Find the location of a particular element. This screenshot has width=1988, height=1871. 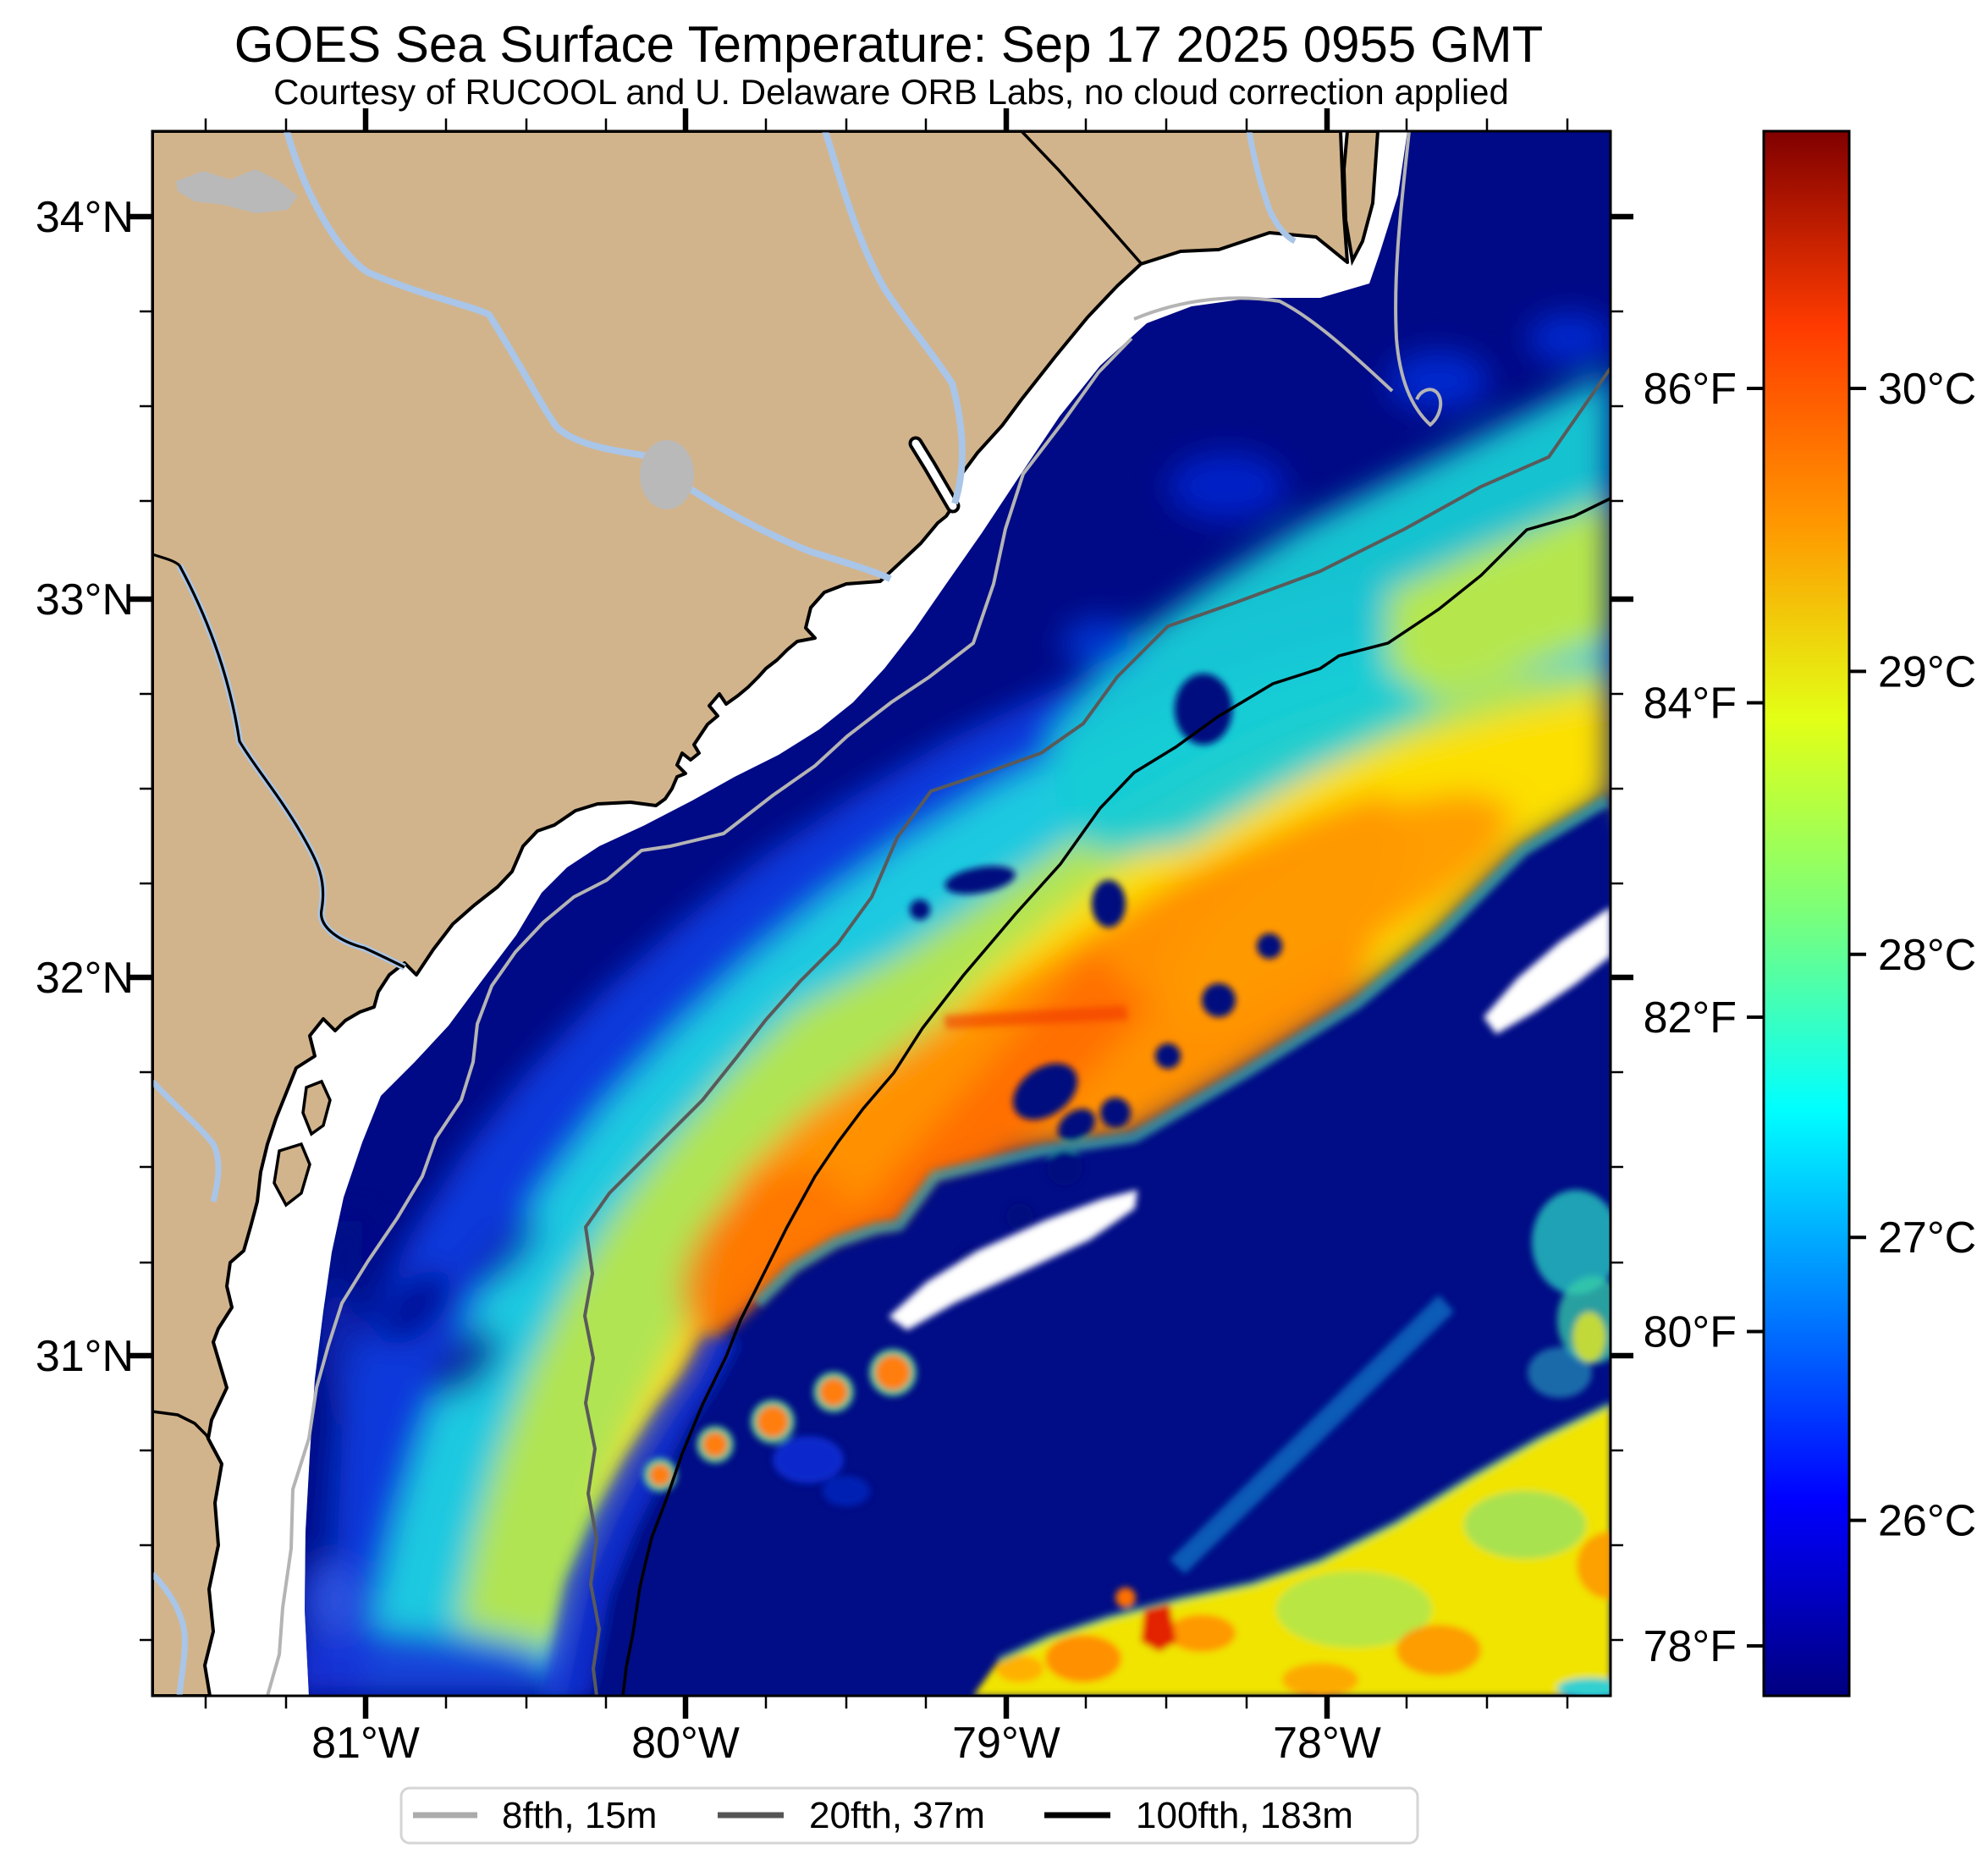

svg-text: 80°F is located at coordinates (1690, 1333).